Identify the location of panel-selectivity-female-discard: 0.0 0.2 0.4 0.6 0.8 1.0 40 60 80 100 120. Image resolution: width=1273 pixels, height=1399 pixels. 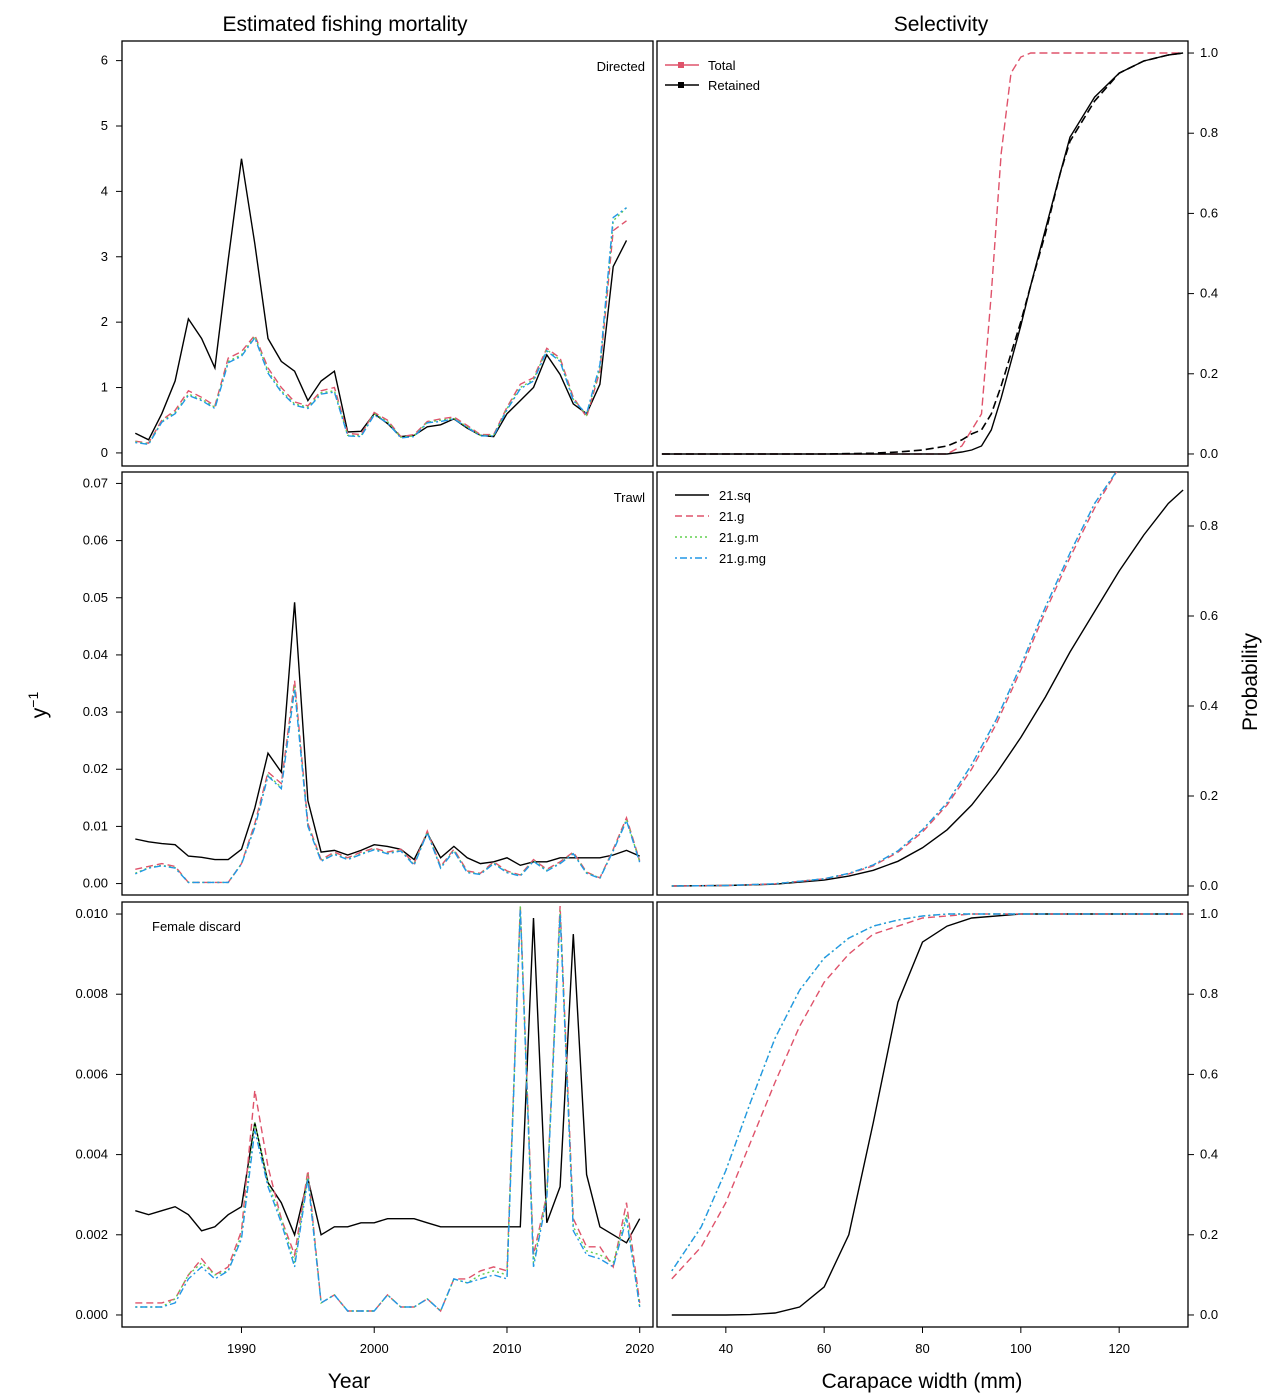
(937, 1128).